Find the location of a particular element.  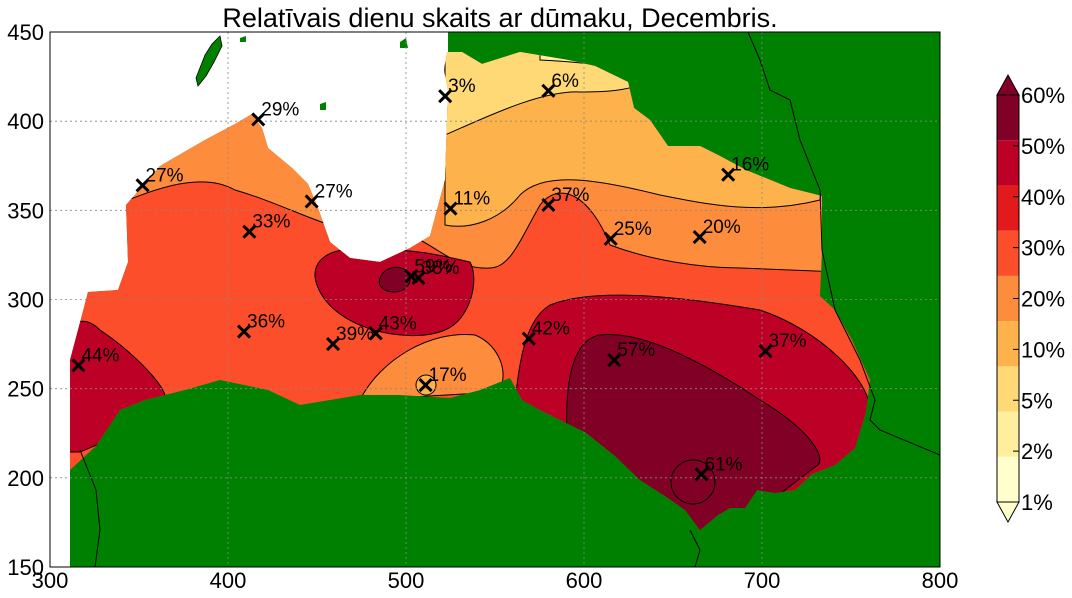

y-tick-label: 450 is located at coordinates (25, 32).